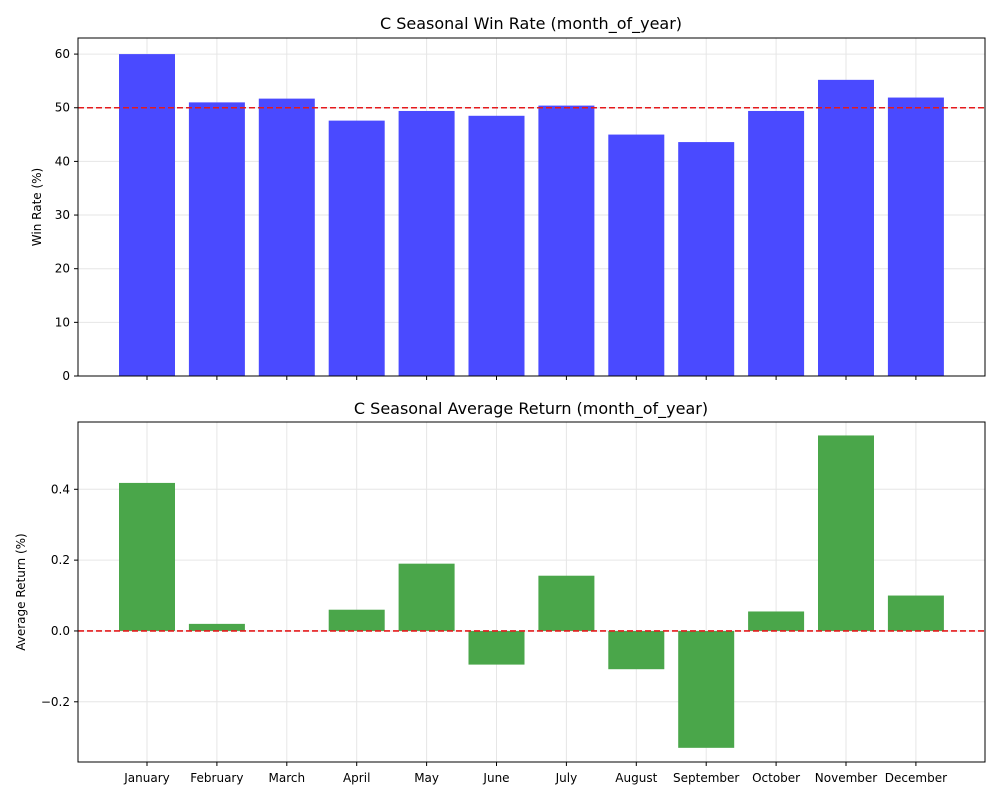  What do you see at coordinates (531, 378) in the screenshot?
I see `win-rate-x-ticks` at bounding box center [531, 378].